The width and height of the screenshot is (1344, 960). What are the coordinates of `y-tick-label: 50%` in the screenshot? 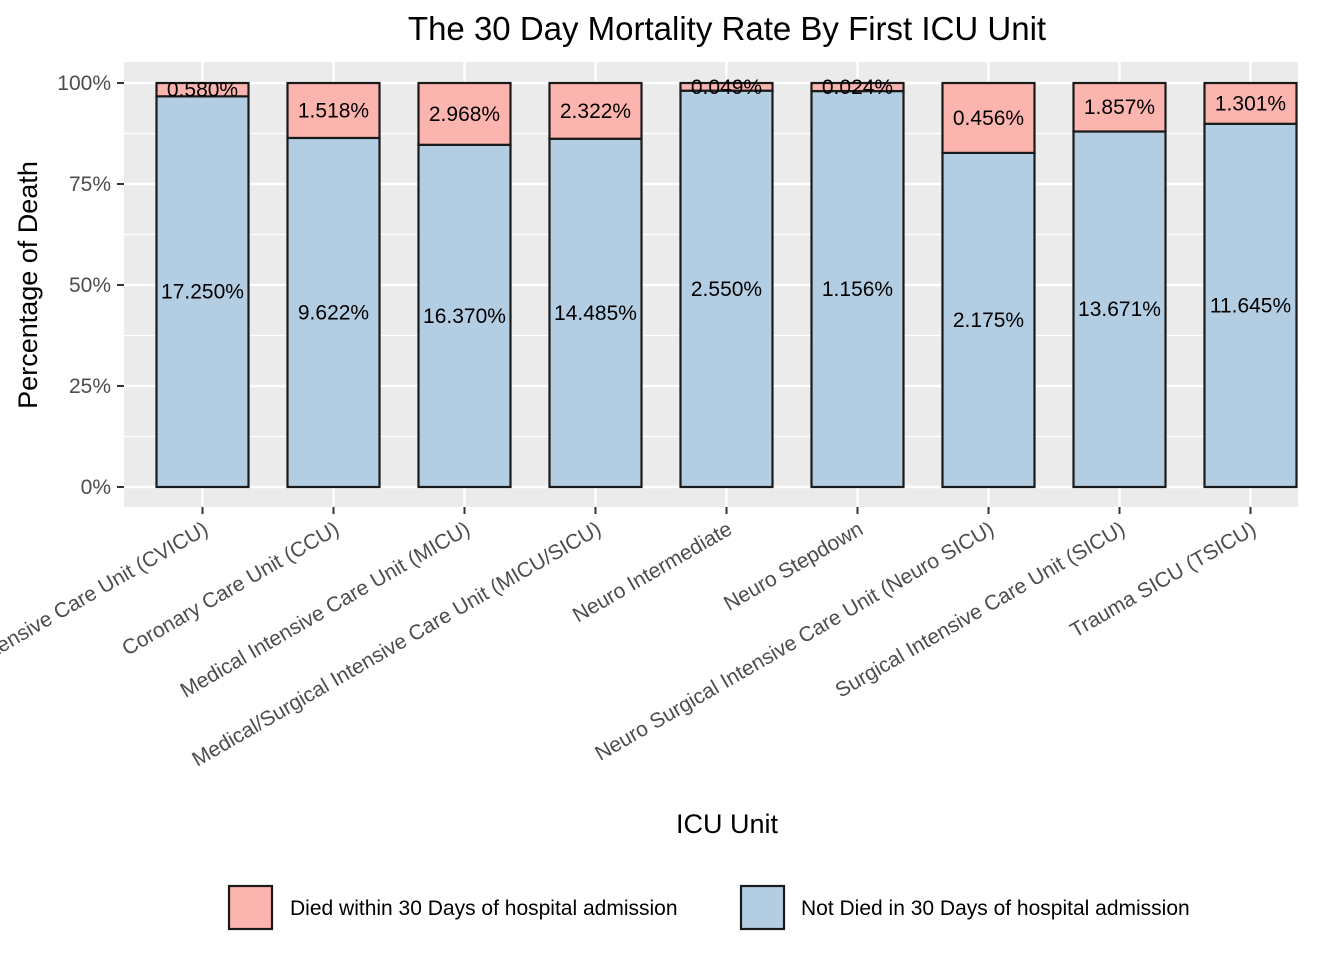 It's located at (90, 285).